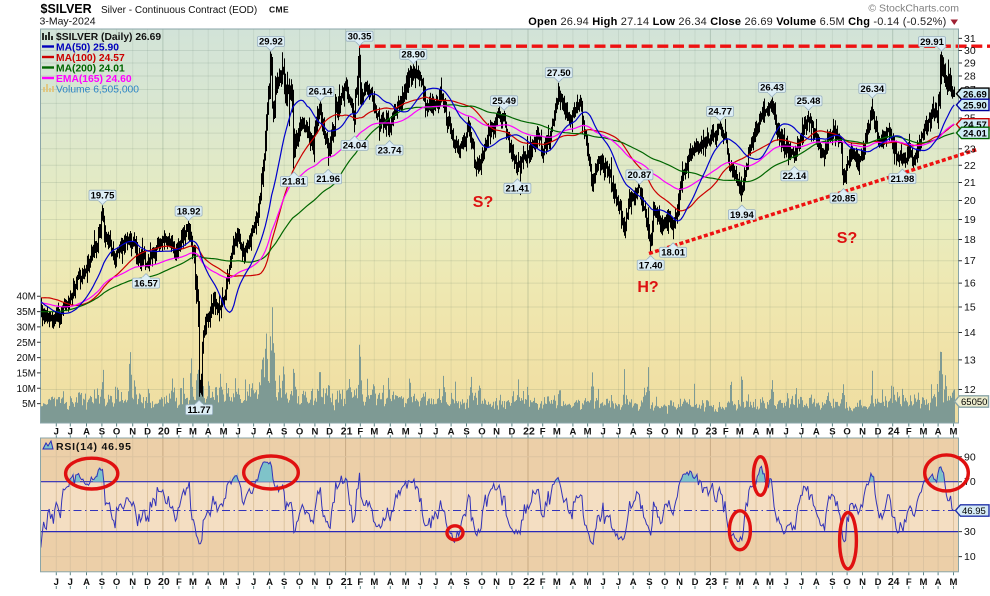  What do you see at coordinates (970, 532) in the screenshot?
I see `svg-text: 30` at bounding box center [970, 532].